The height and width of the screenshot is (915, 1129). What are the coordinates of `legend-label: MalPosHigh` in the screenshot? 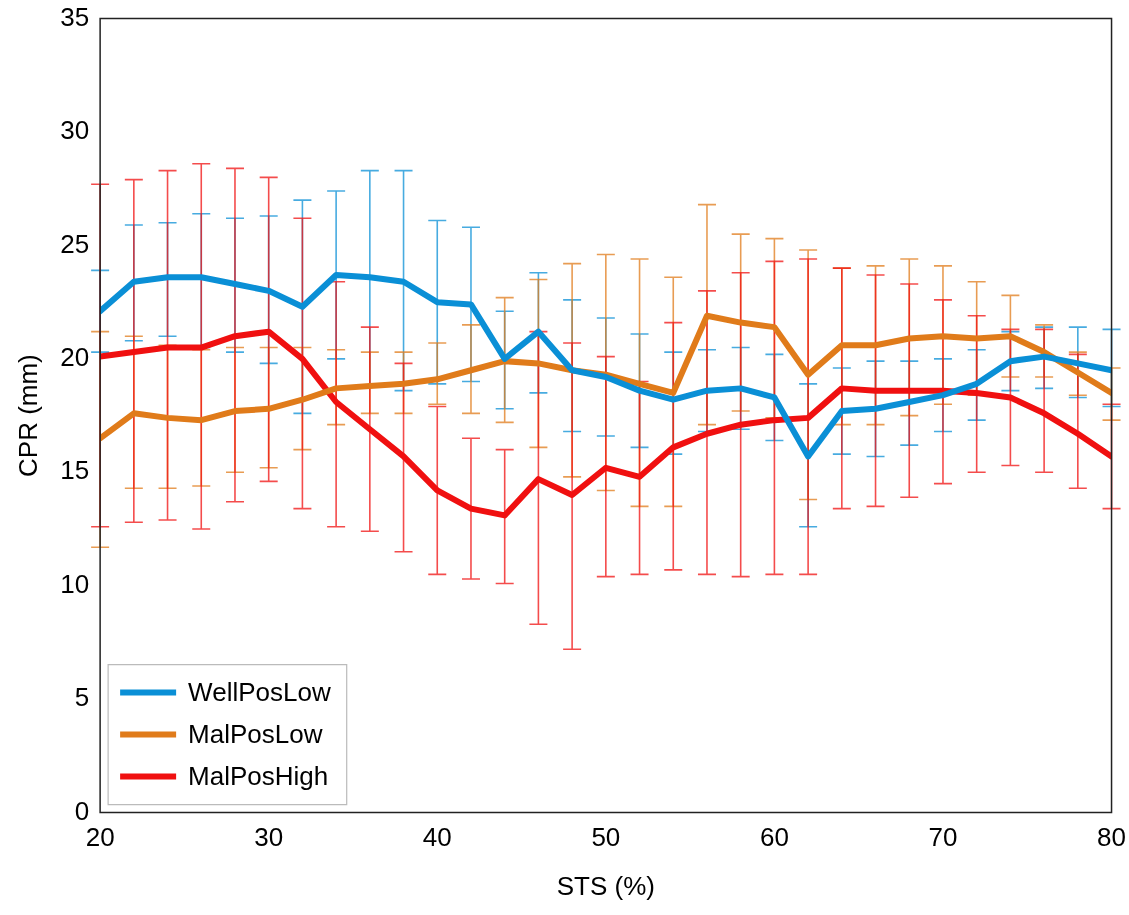 It's located at (258, 775).